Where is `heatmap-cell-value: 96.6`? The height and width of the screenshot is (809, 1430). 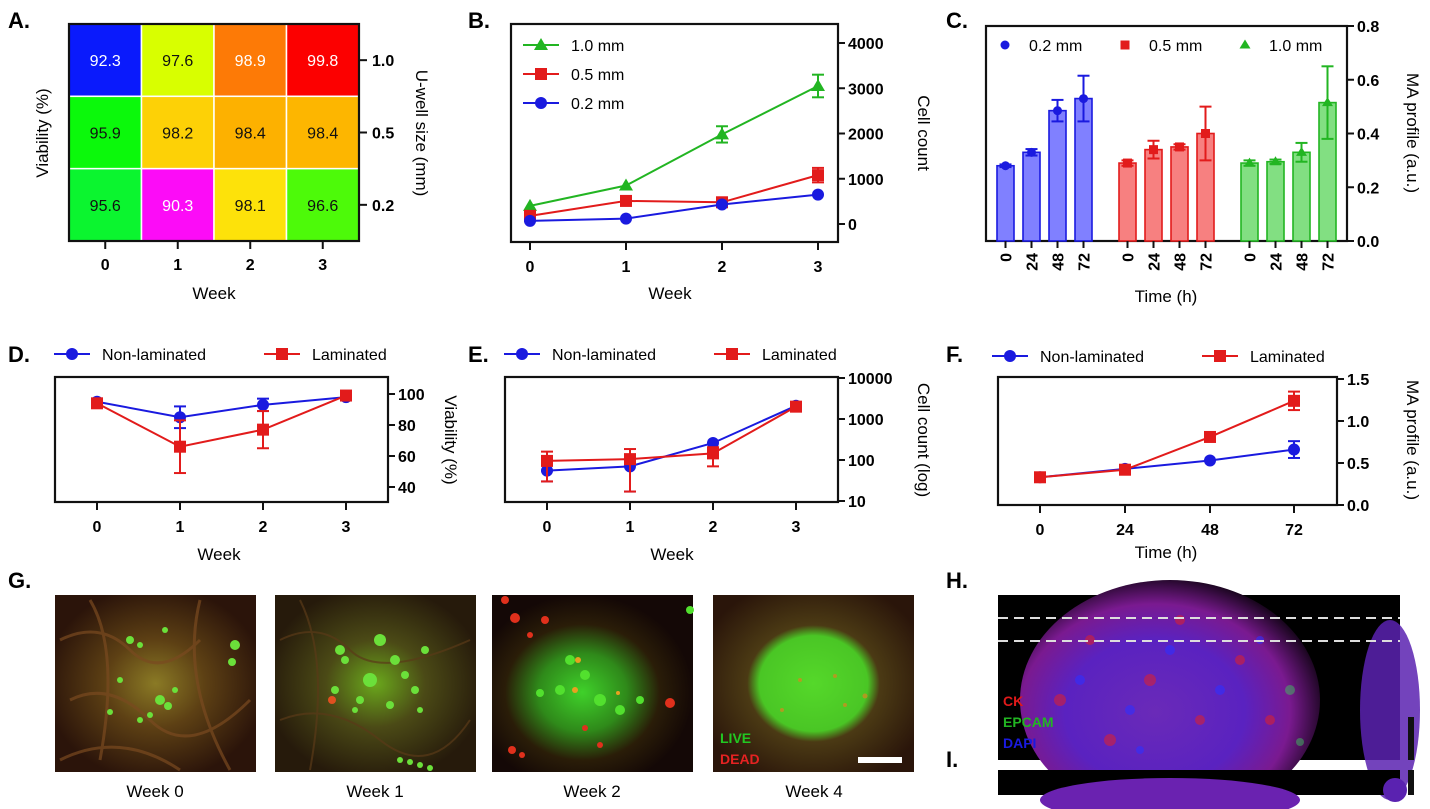
heatmap-cell-value: 96.6 is located at coordinates (322, 206).